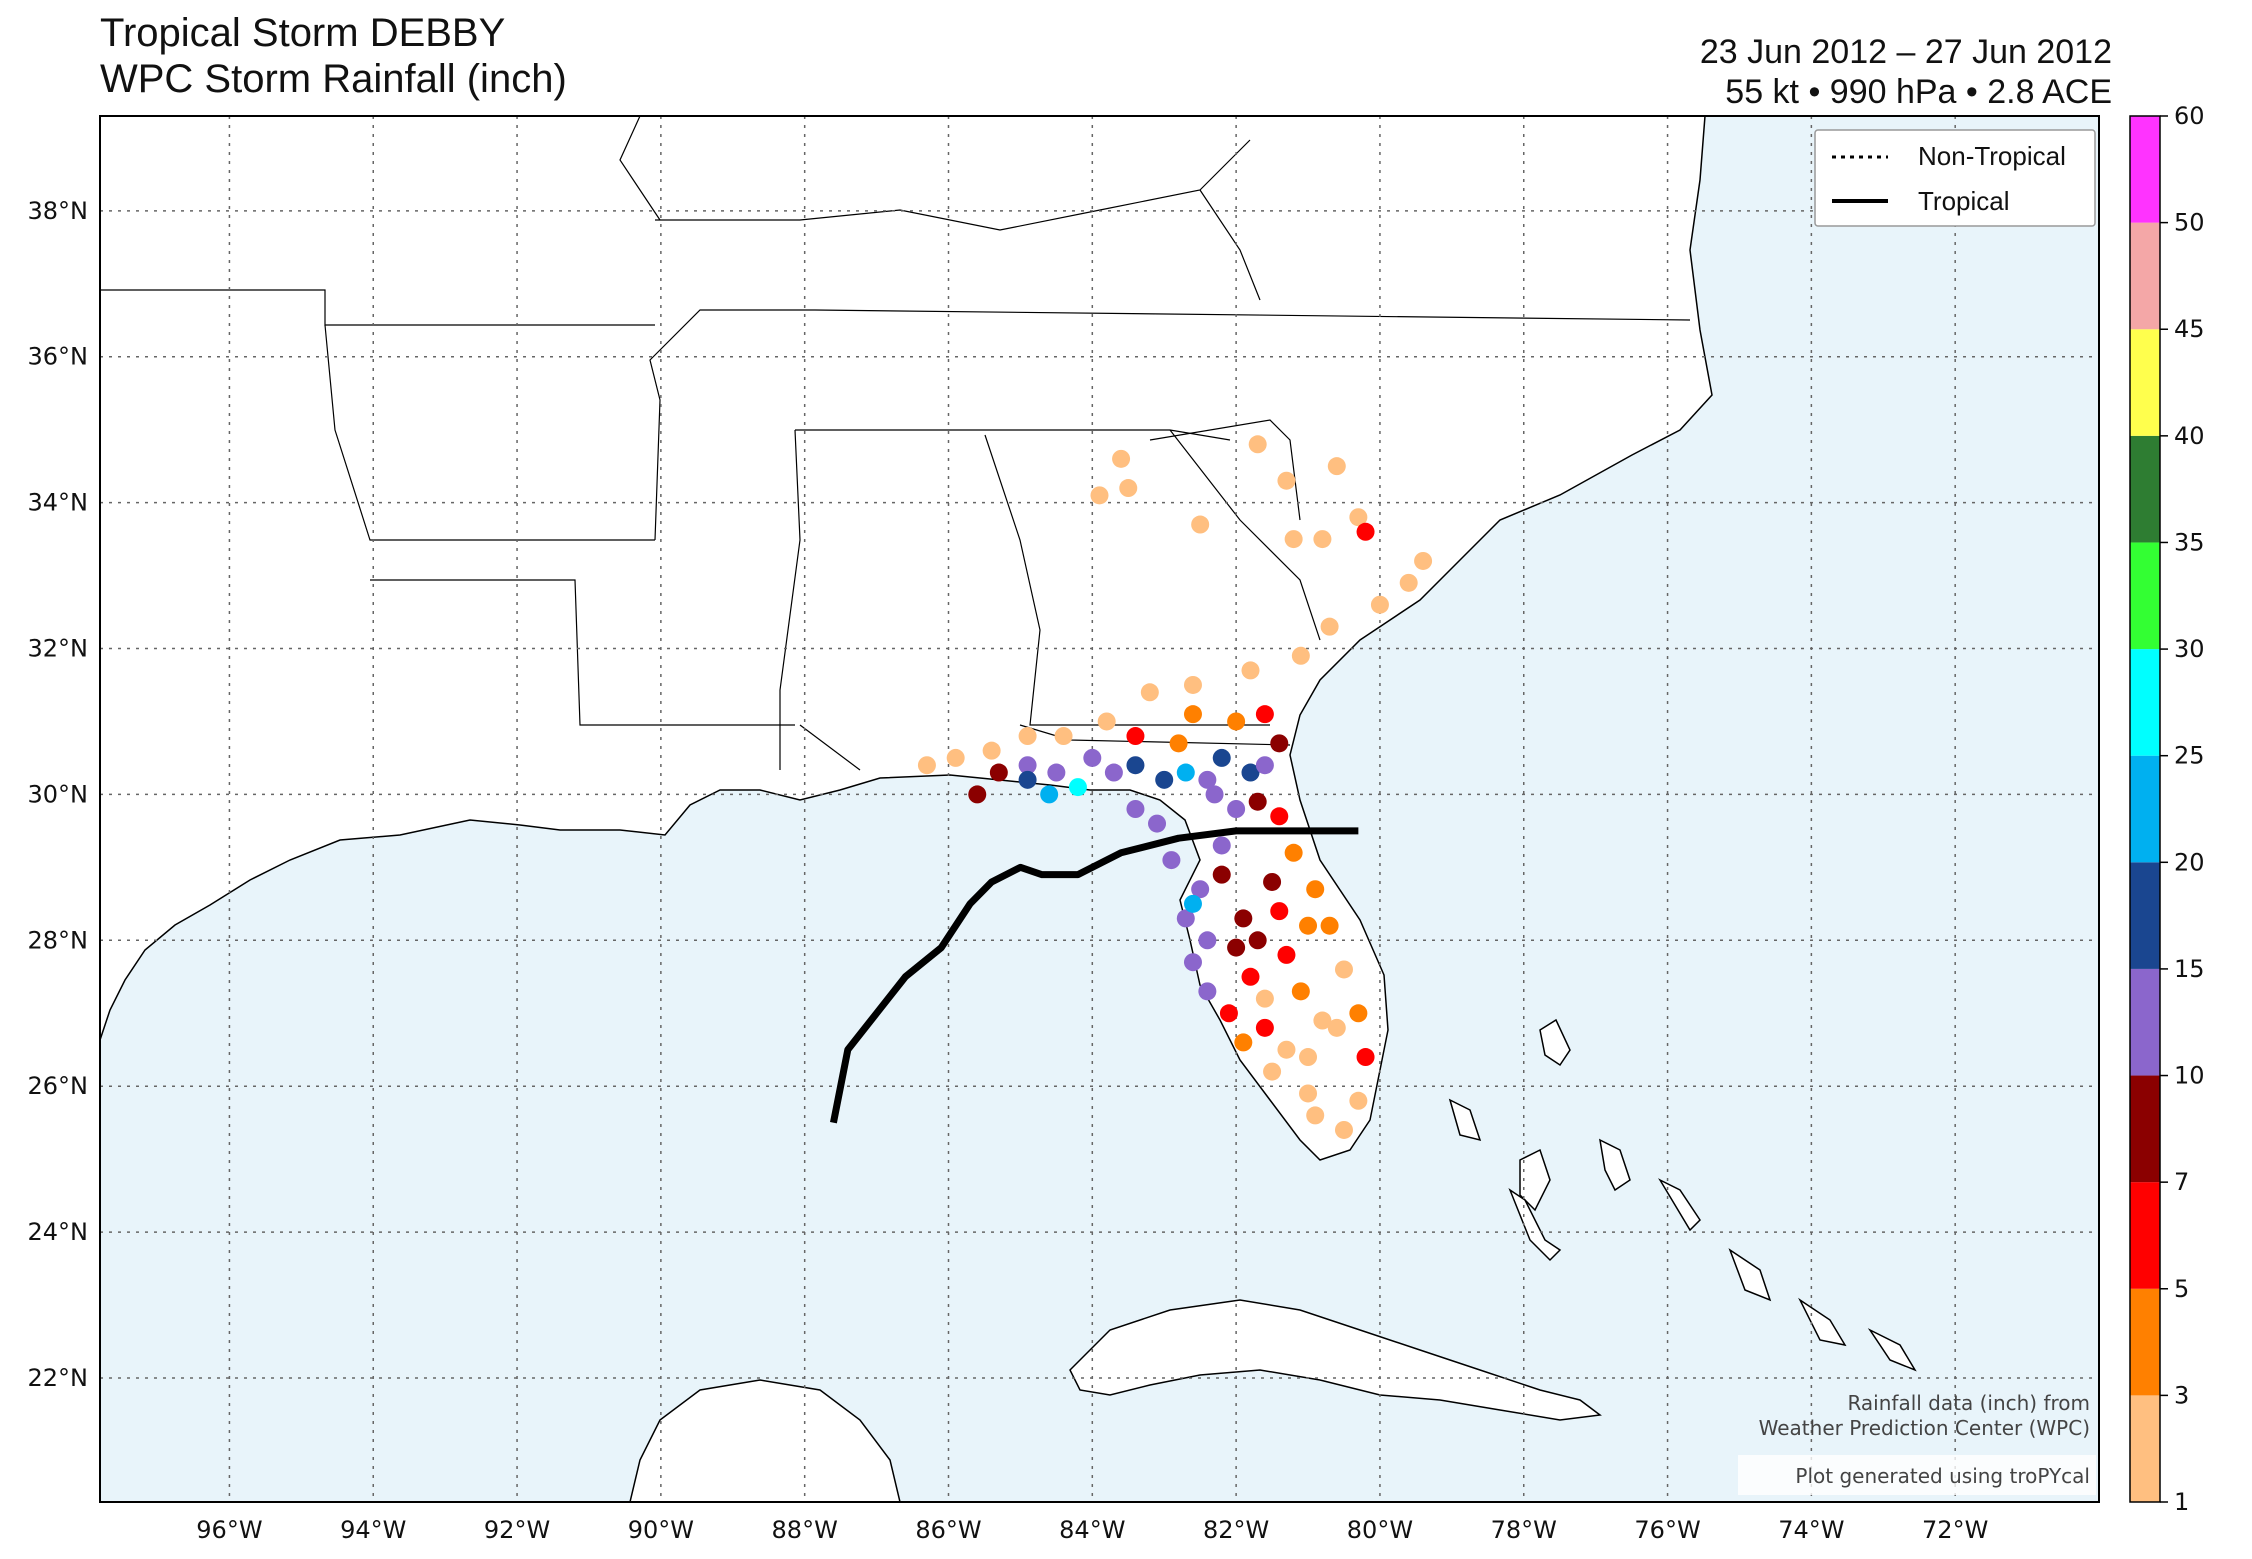 The height and width of the screenshot is (1559, 2252). What do you see at coordinates (948, 1530) in the screenshot?
I see `lon-tick-label: 86°W` at bounding box center [948, 1530].